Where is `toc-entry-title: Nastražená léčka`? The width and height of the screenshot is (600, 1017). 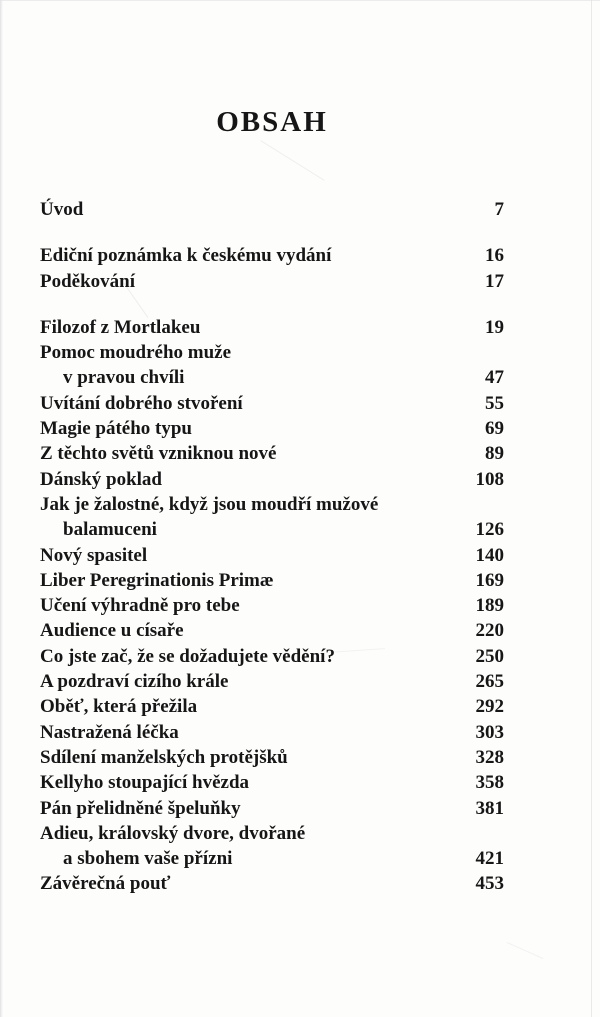
toc-entry-title: Nastražená léčka is located at coordinates (109, 732).